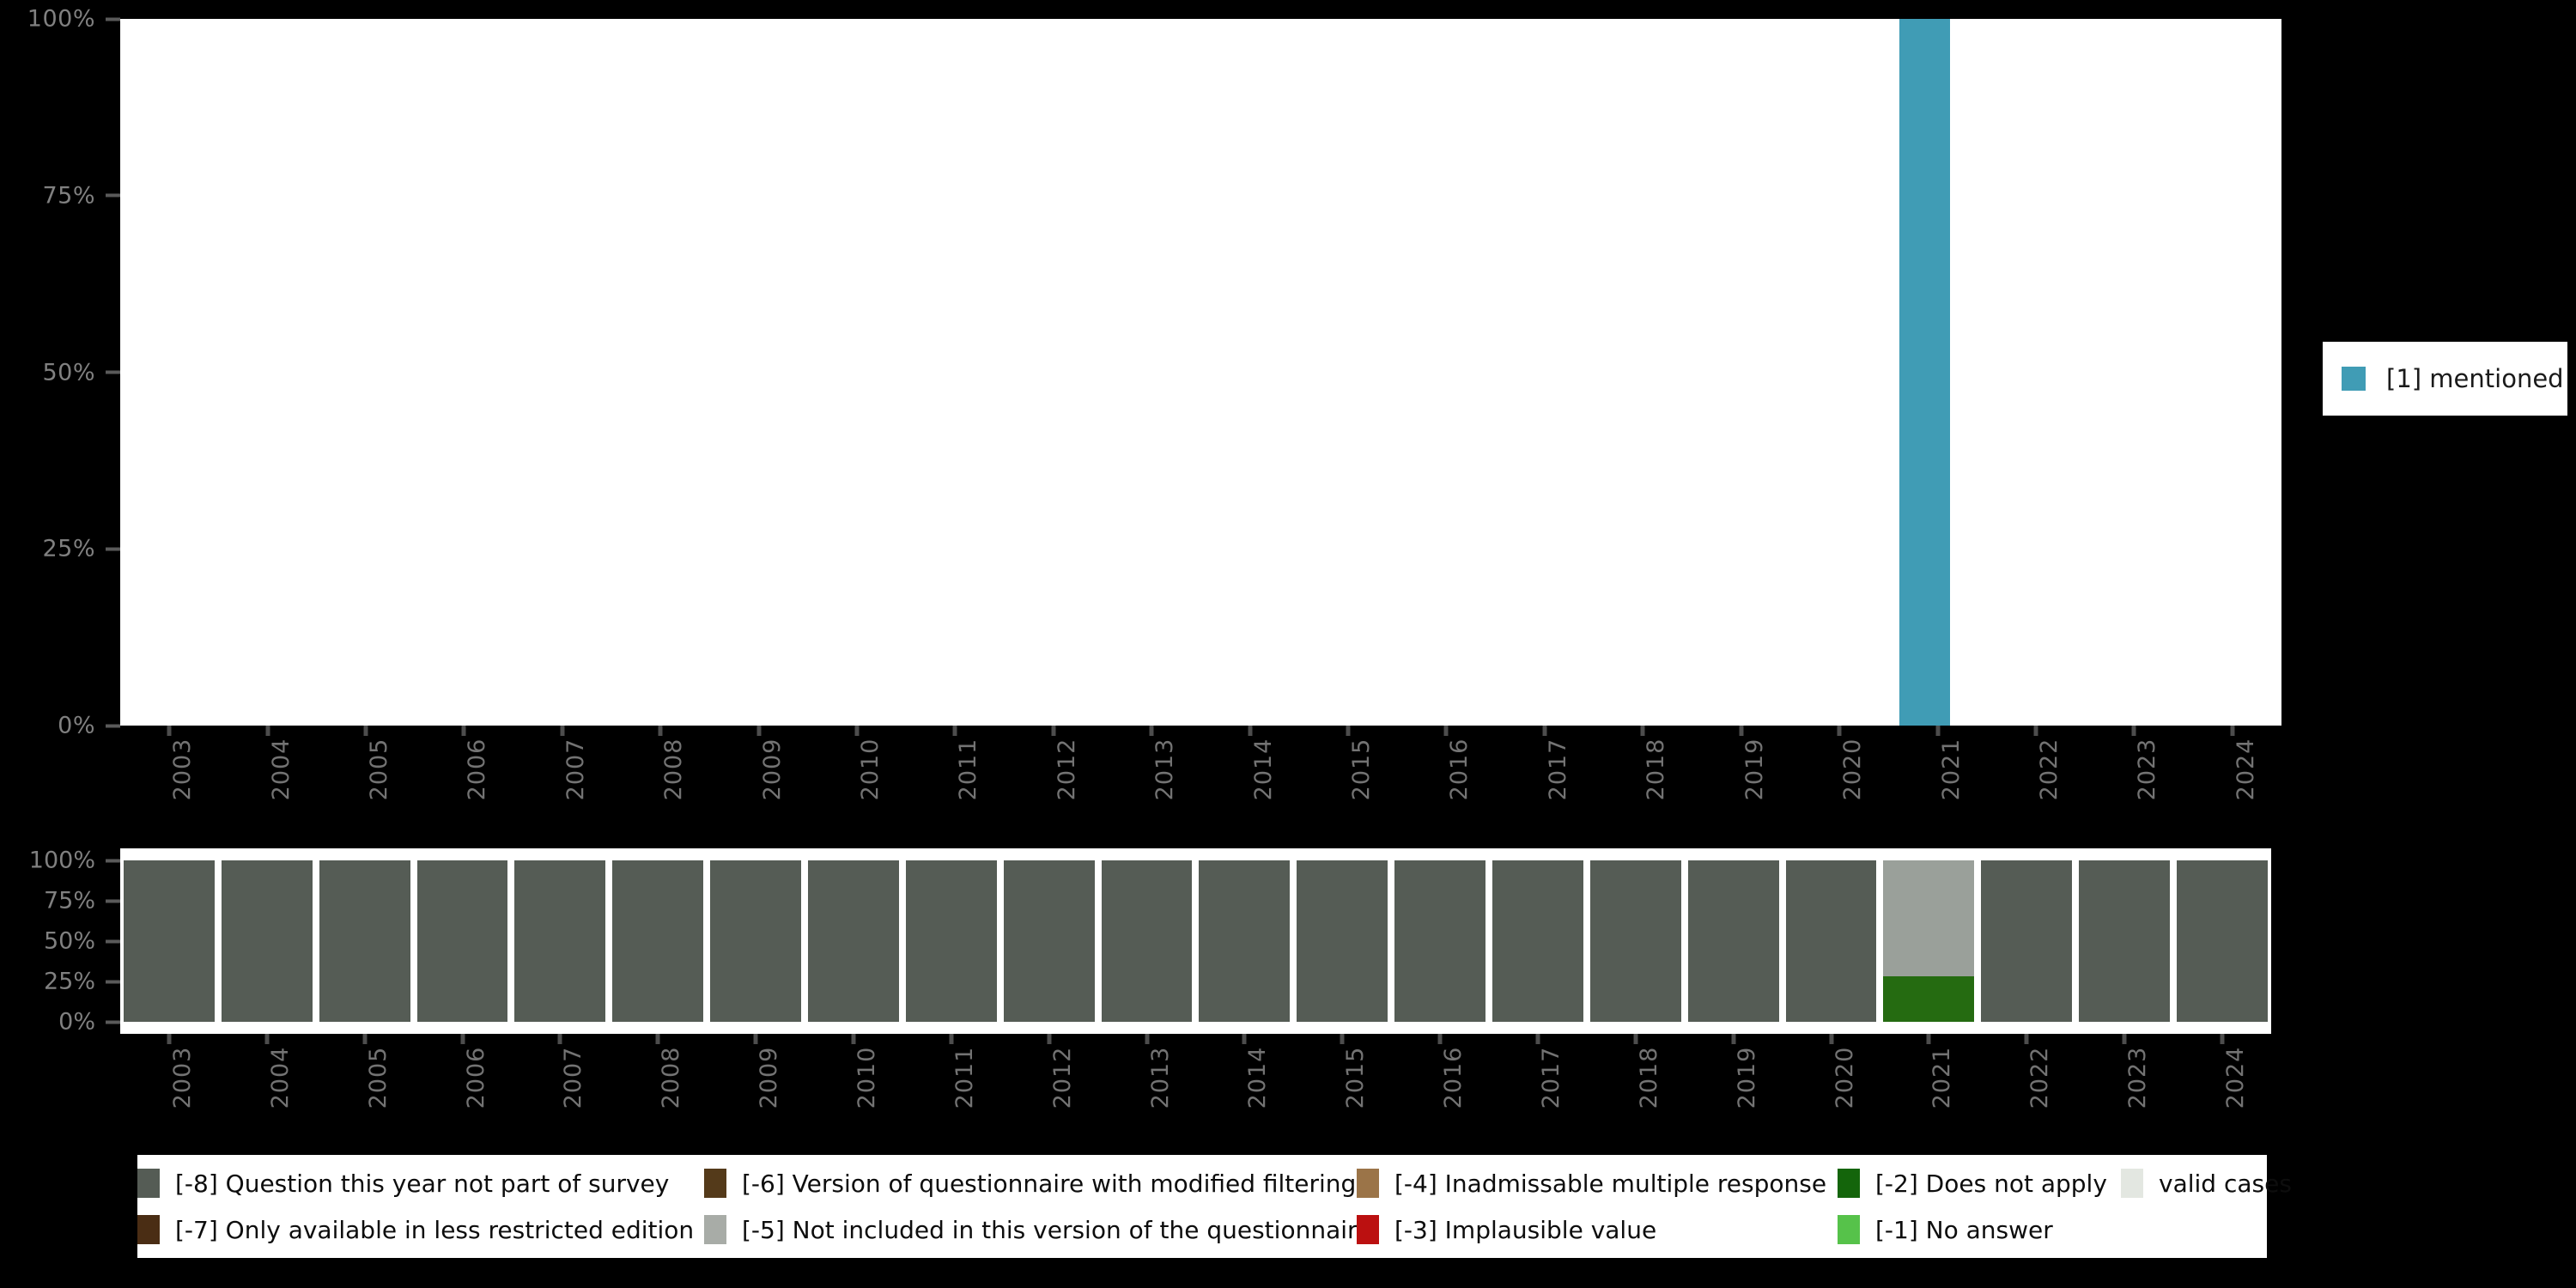 The image size is (2576, 1288). Describe the element at coordinates (69, 981) in the screenshot. I see `missings-y-tick-label: 25%` at that location.